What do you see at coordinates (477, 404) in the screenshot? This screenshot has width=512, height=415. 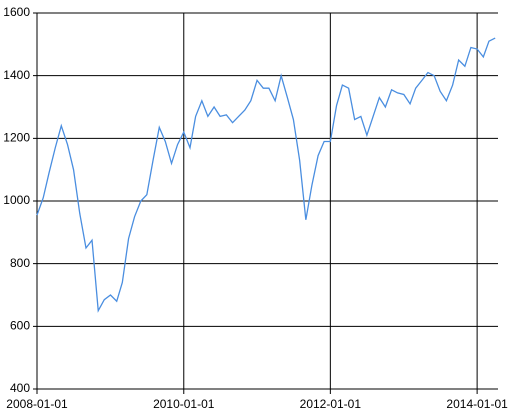 I see `x-tick-label: 2014-01-01` at bounding box center [477, 404].